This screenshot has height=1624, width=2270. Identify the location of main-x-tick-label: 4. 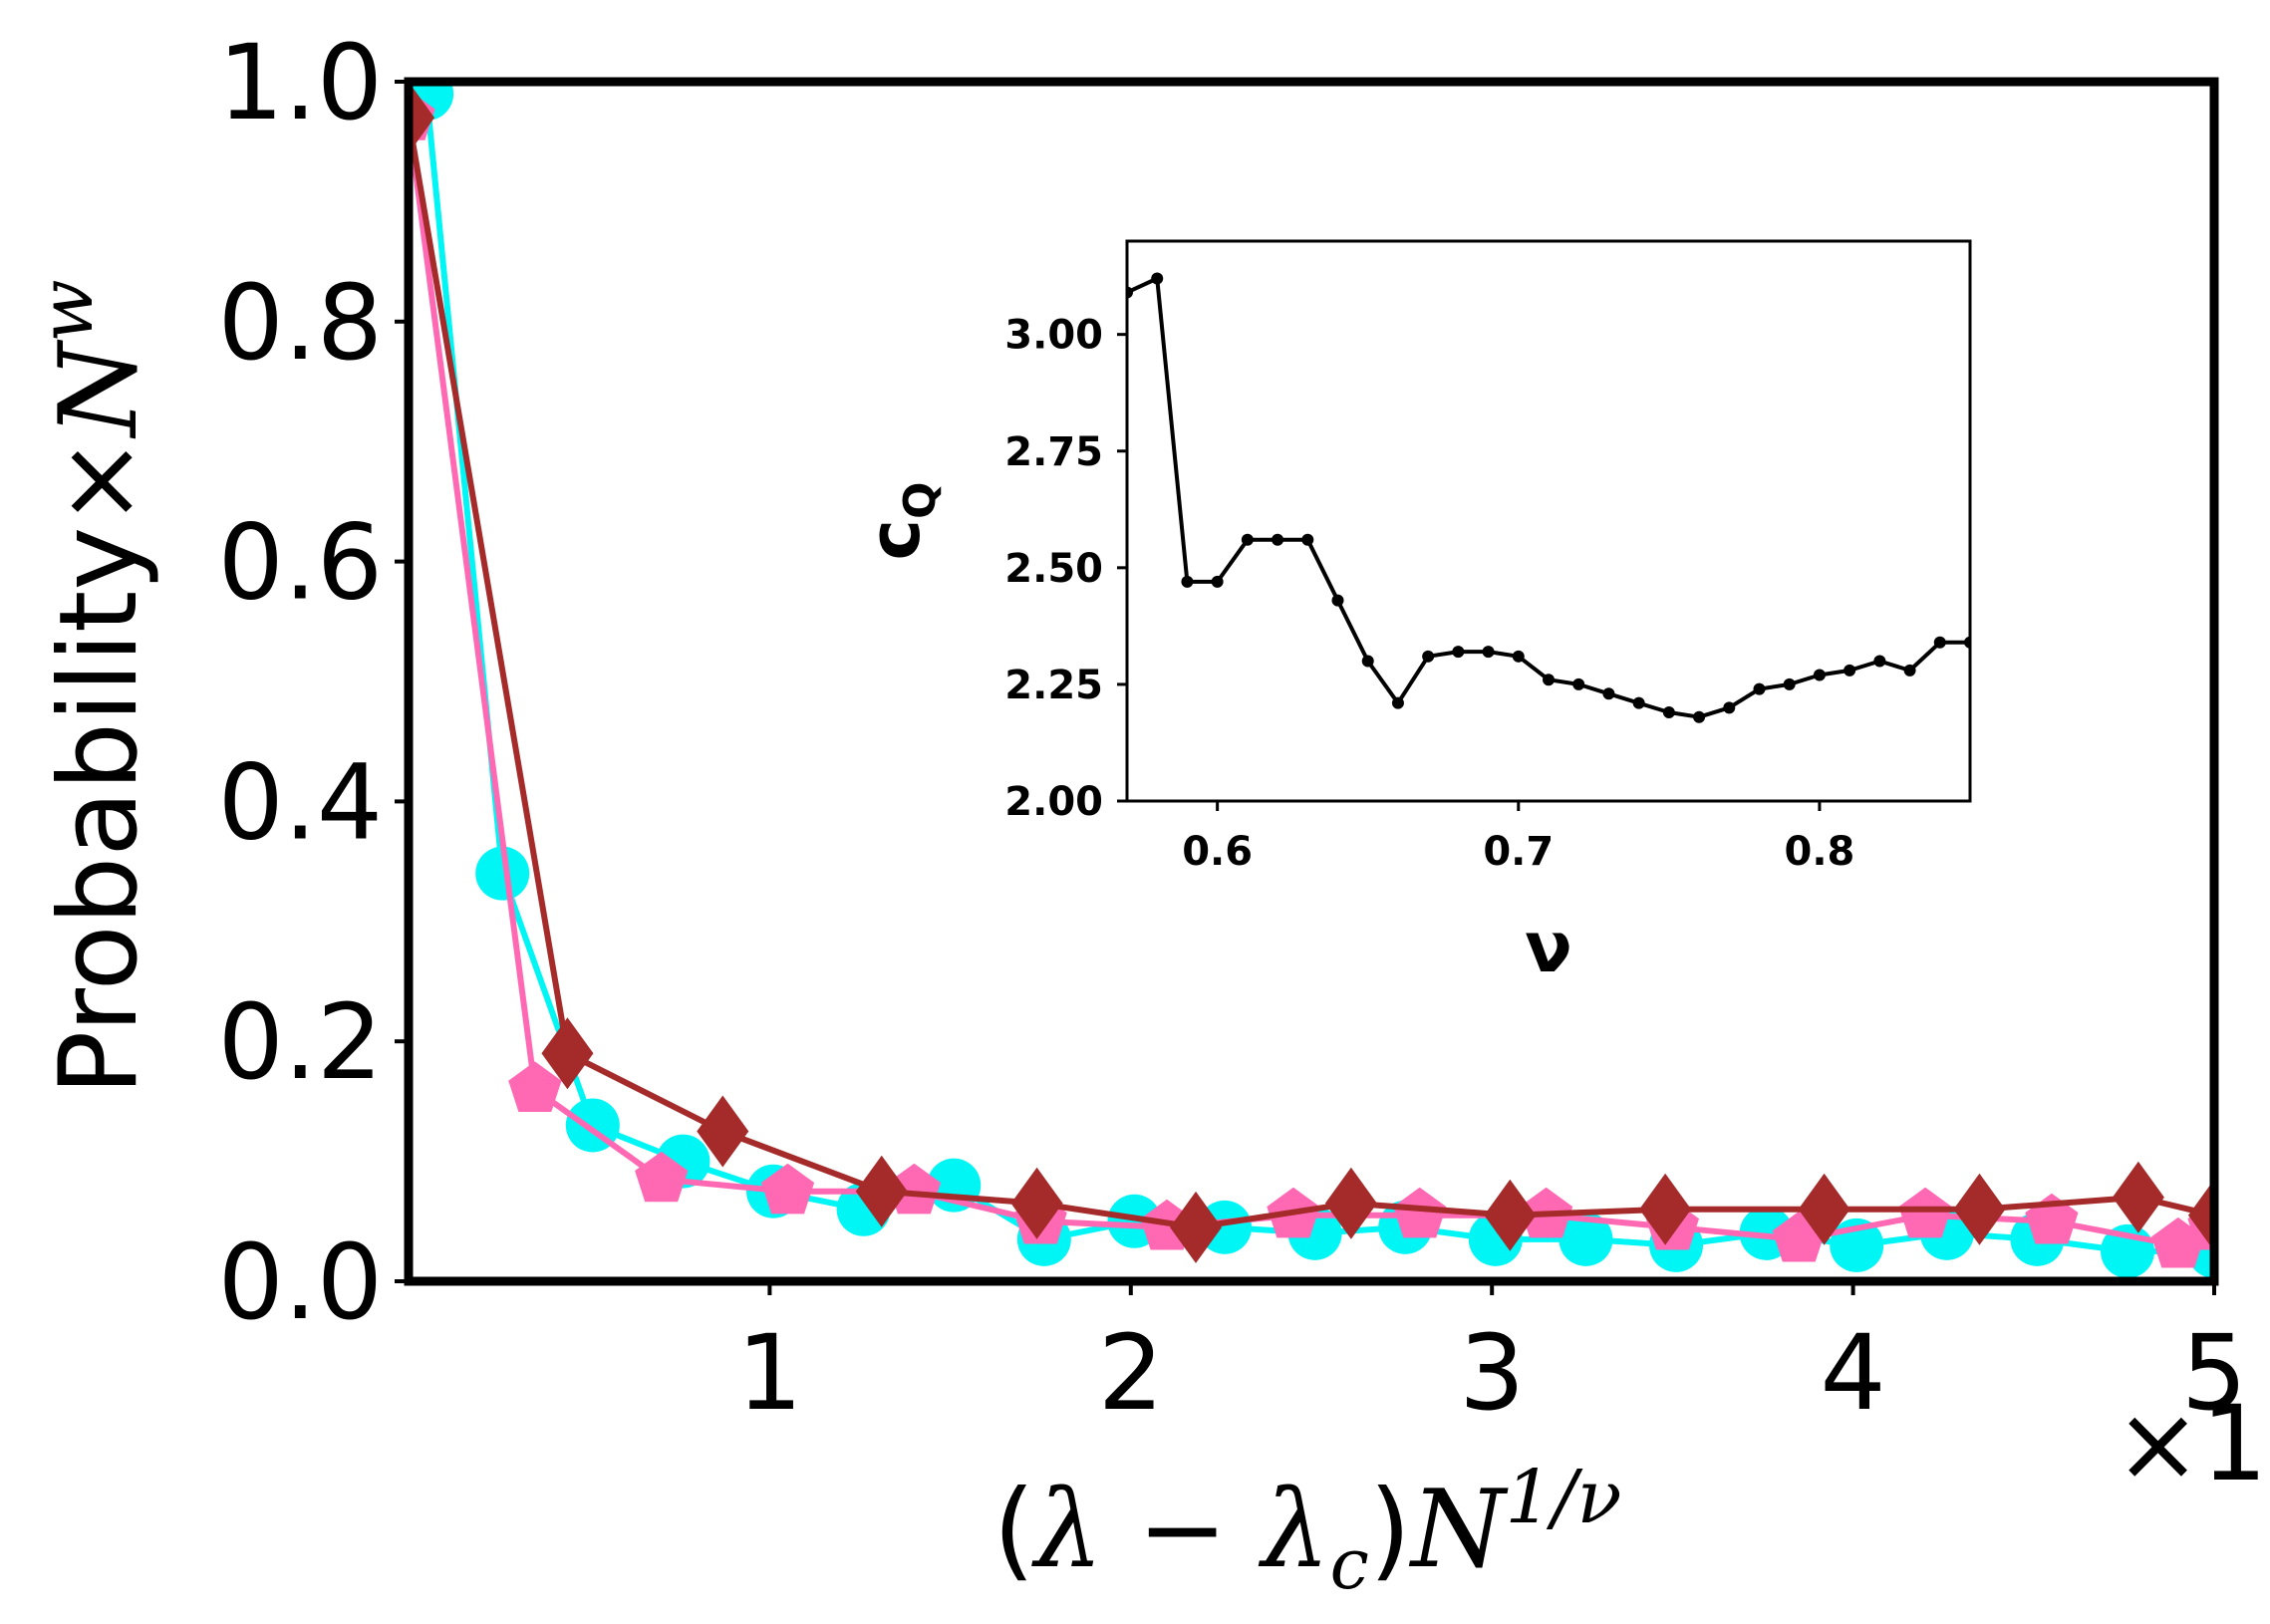
(1853, 1373).